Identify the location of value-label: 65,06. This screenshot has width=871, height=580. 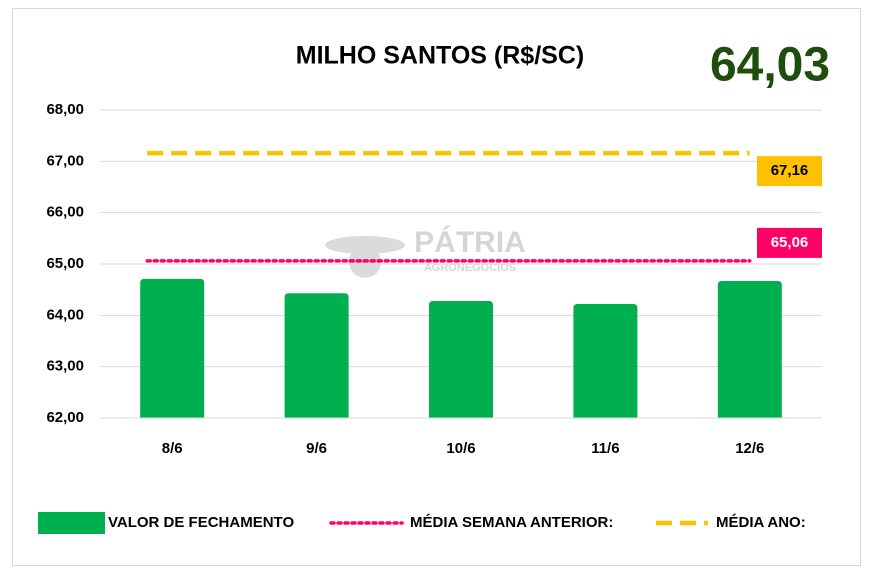
(790, 242).